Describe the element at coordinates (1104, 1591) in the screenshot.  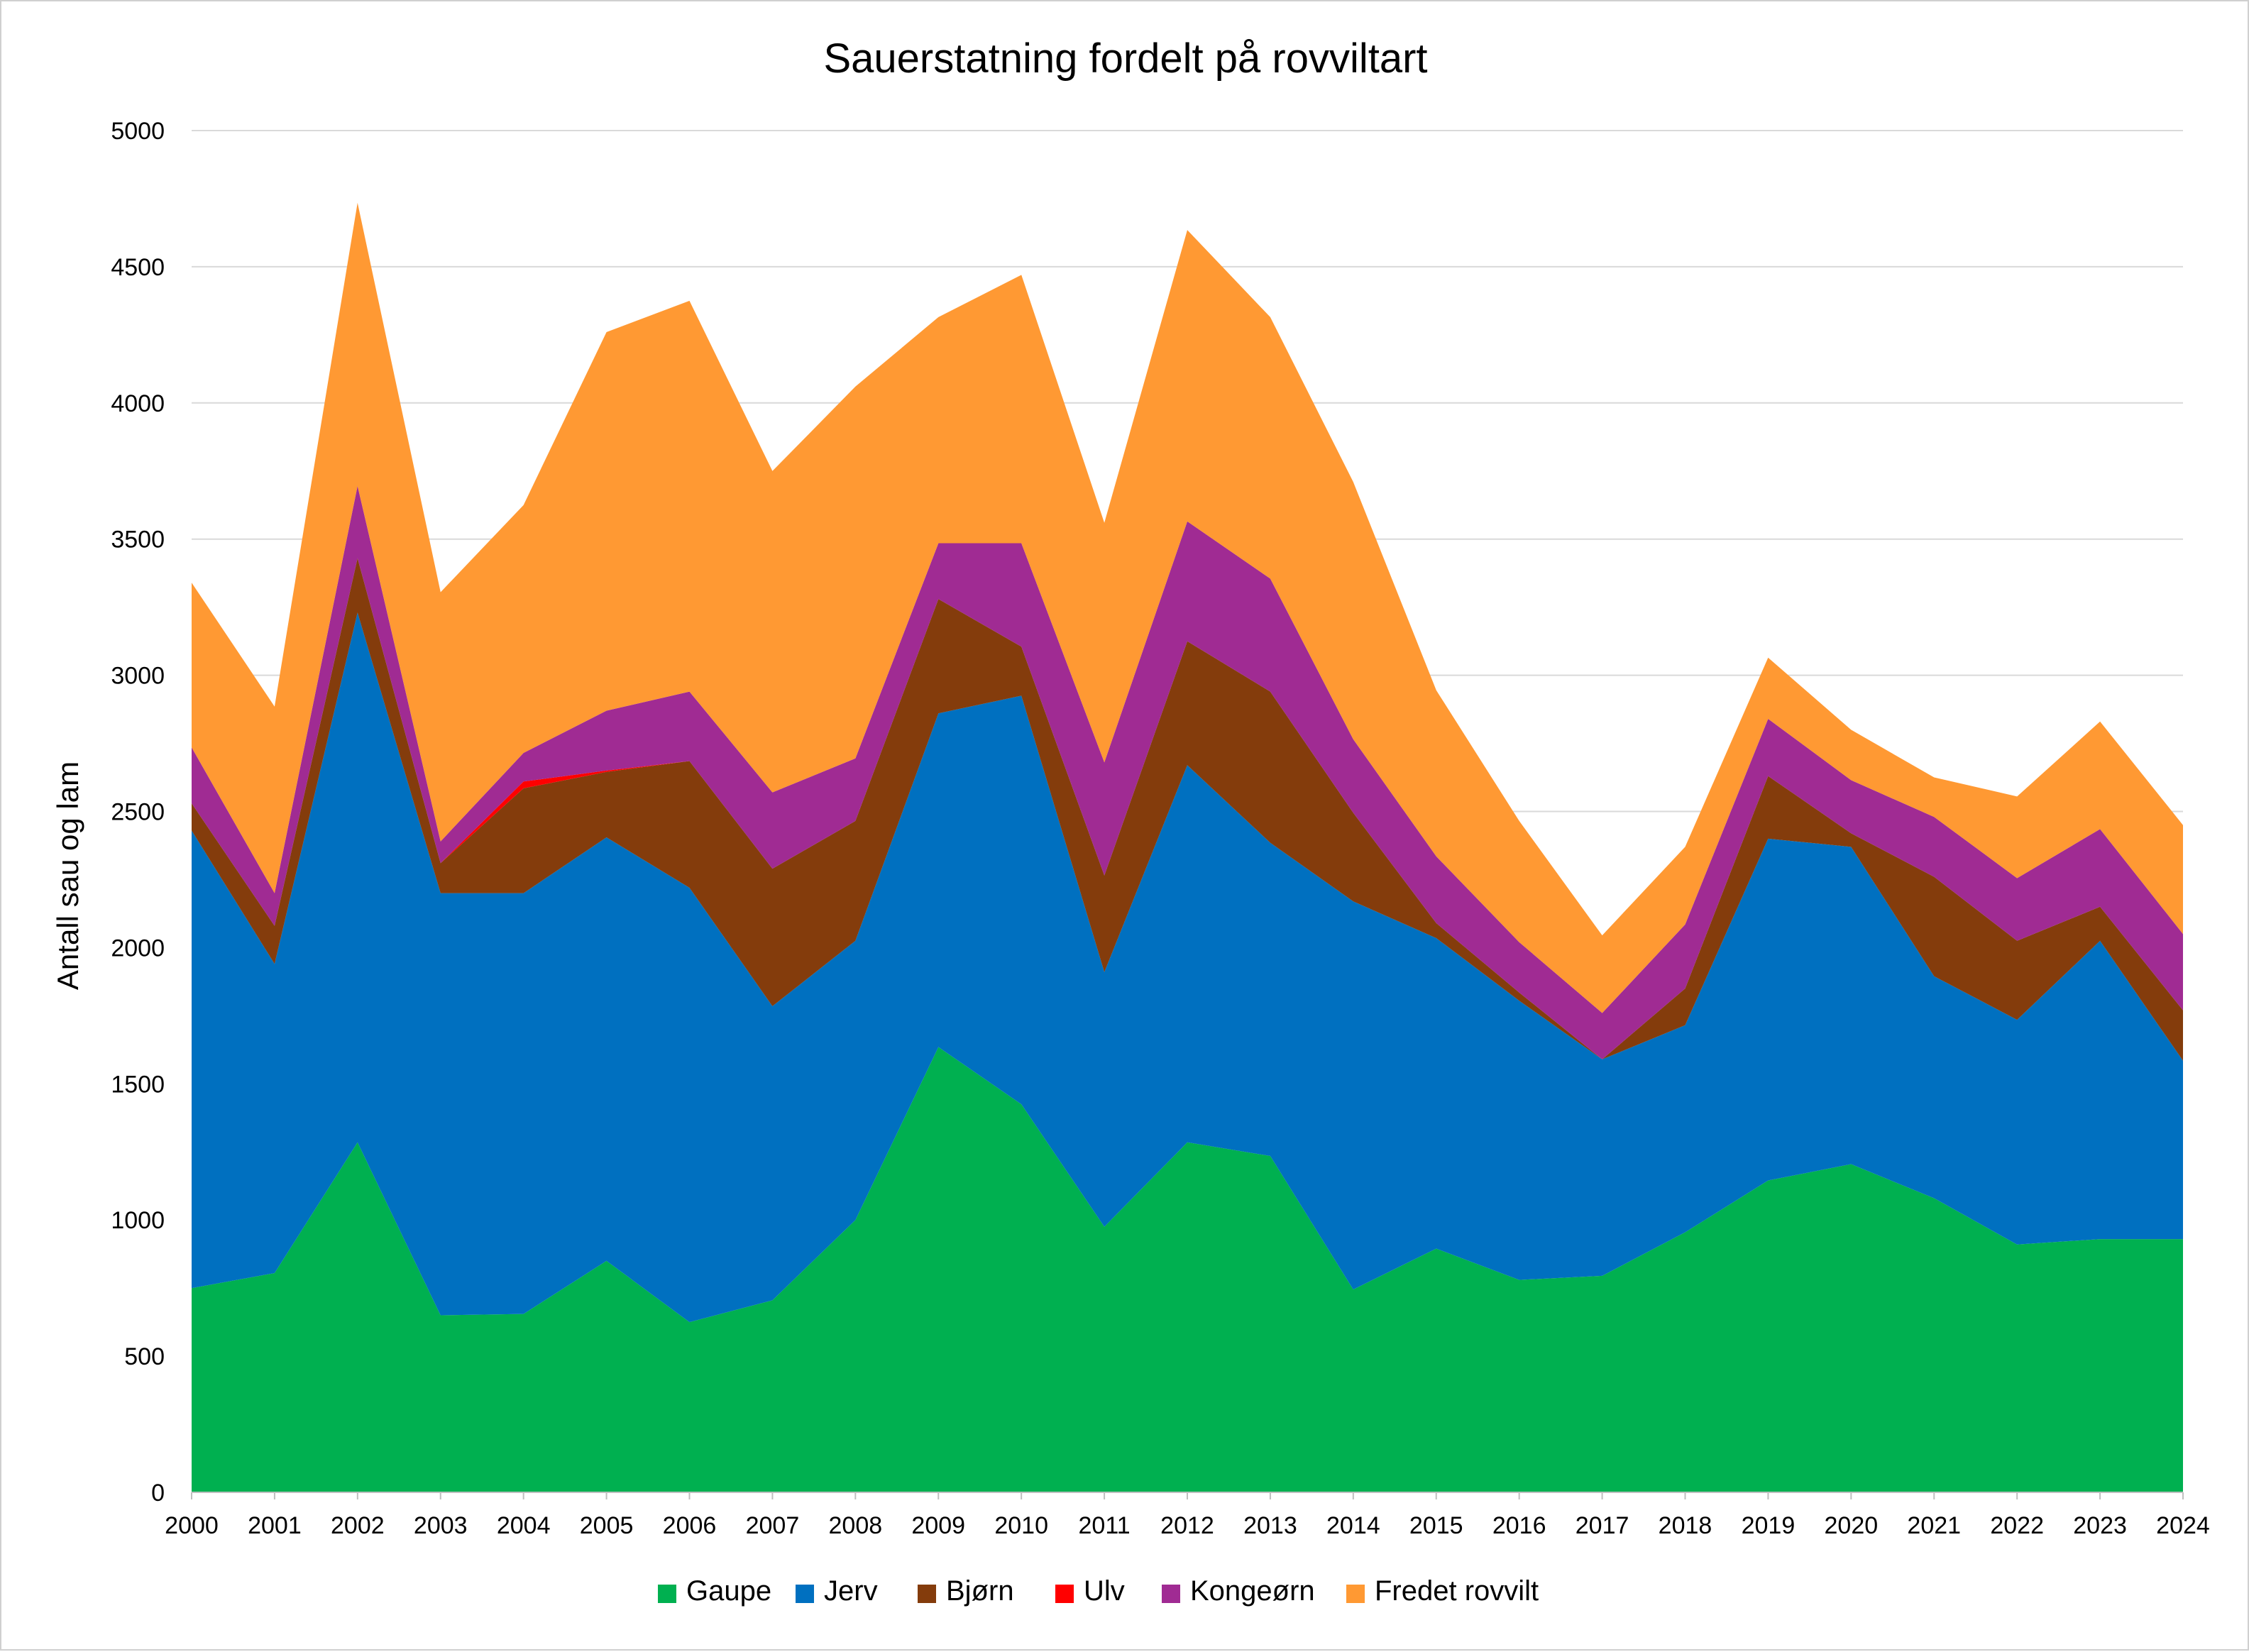
I see `legend-label: Ulv` at that location.